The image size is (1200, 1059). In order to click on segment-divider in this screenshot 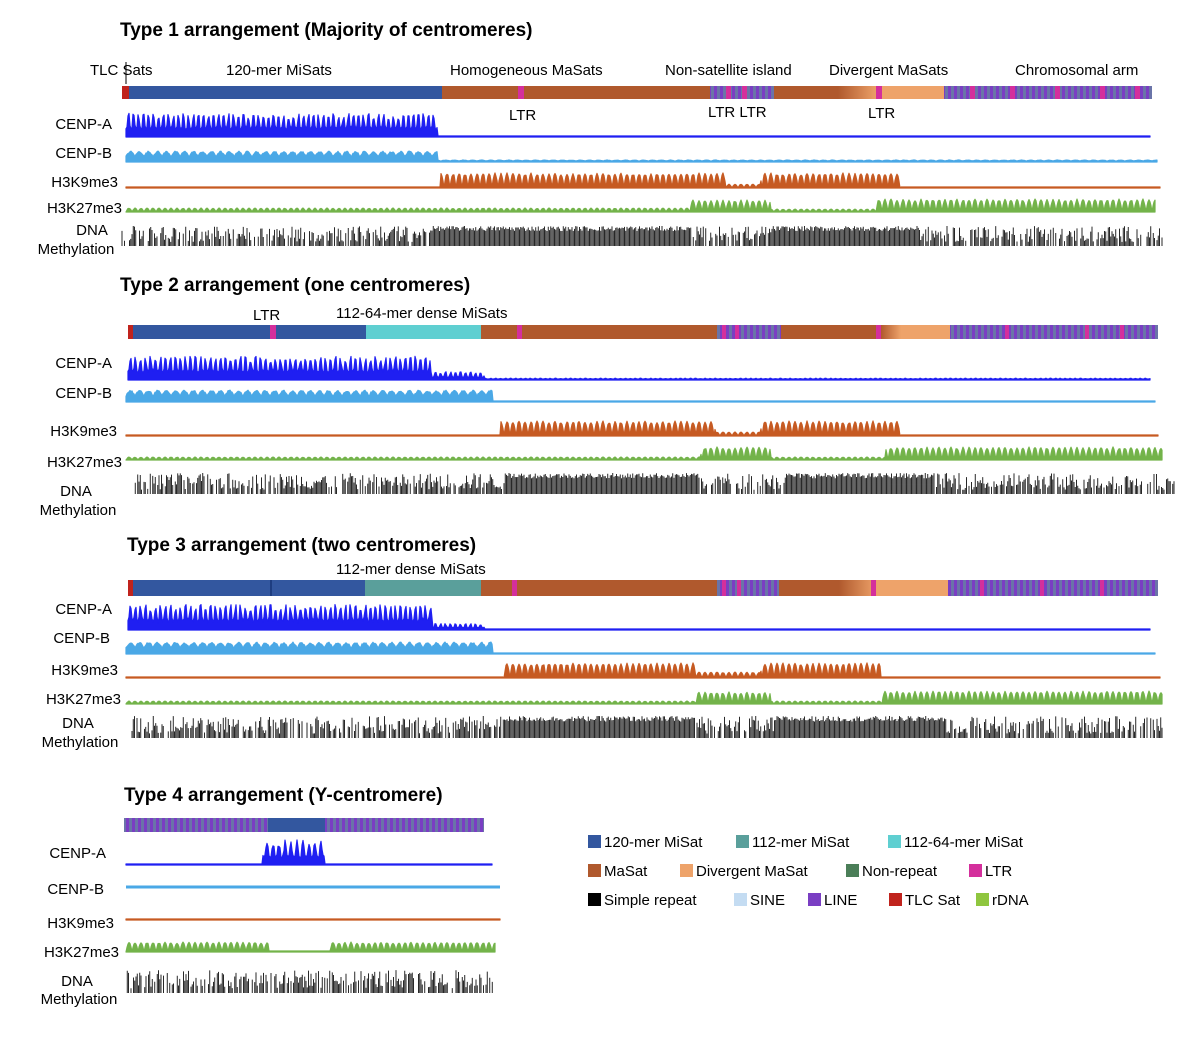, I will do `click(271, 588)`.